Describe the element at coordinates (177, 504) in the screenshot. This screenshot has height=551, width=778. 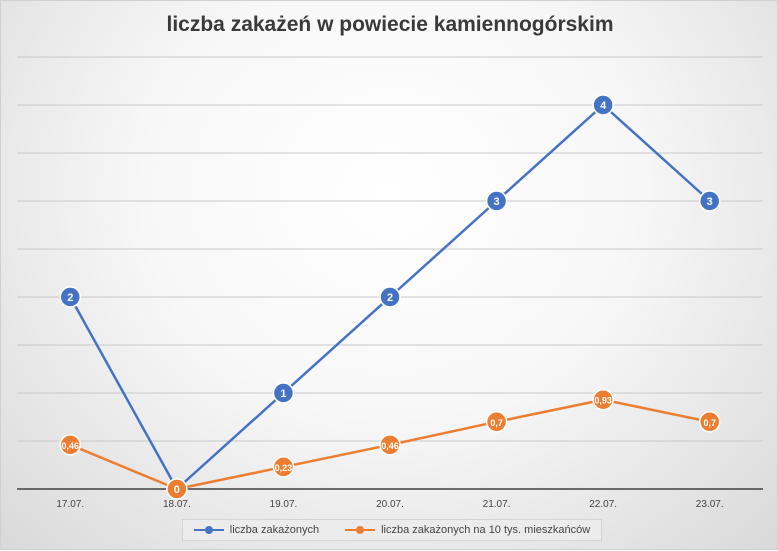
I see `x-tick-label: 18.07.` at that location.